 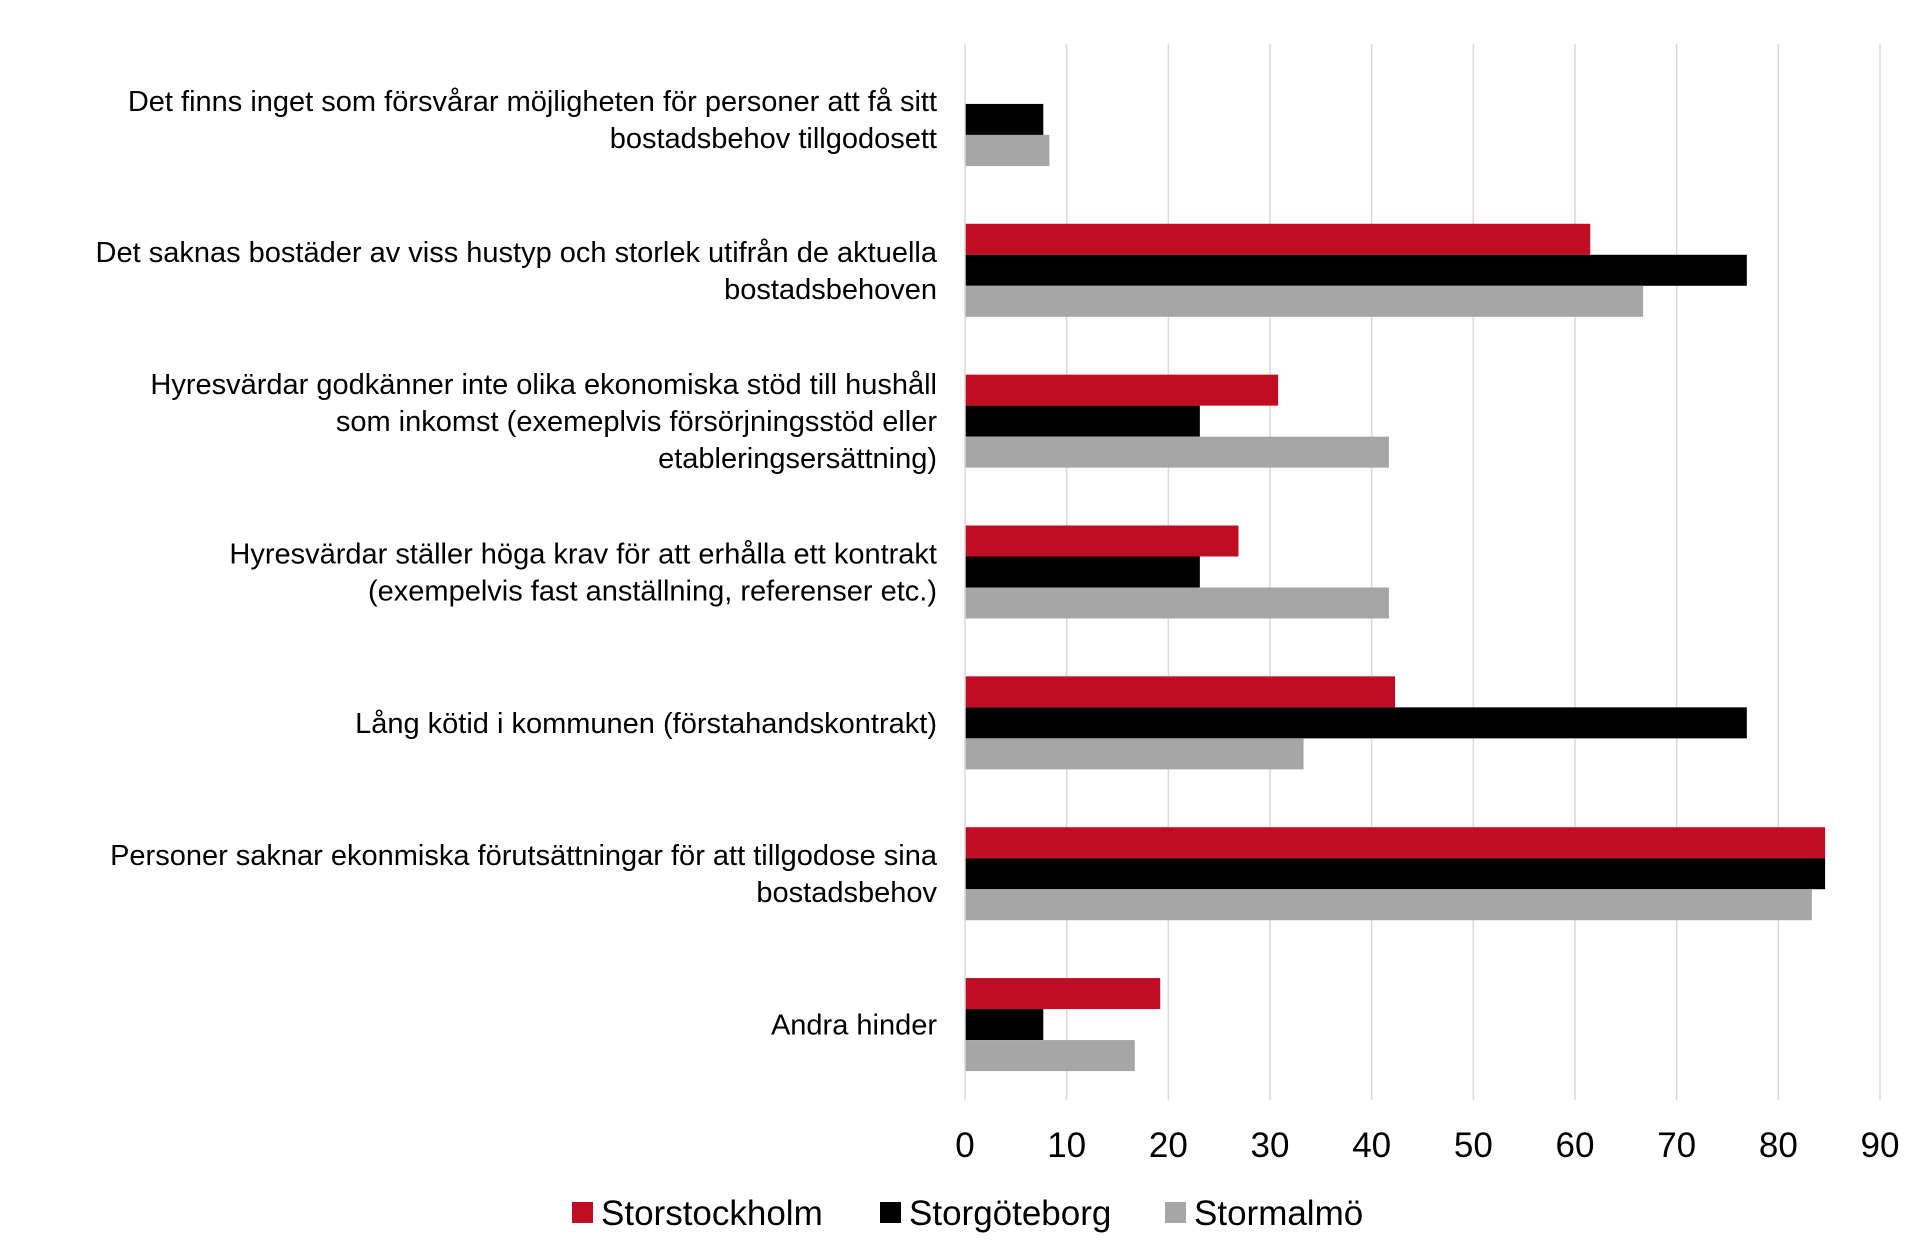 I want to click on bar-stormalmö-2, so click(x=1177, y=452).